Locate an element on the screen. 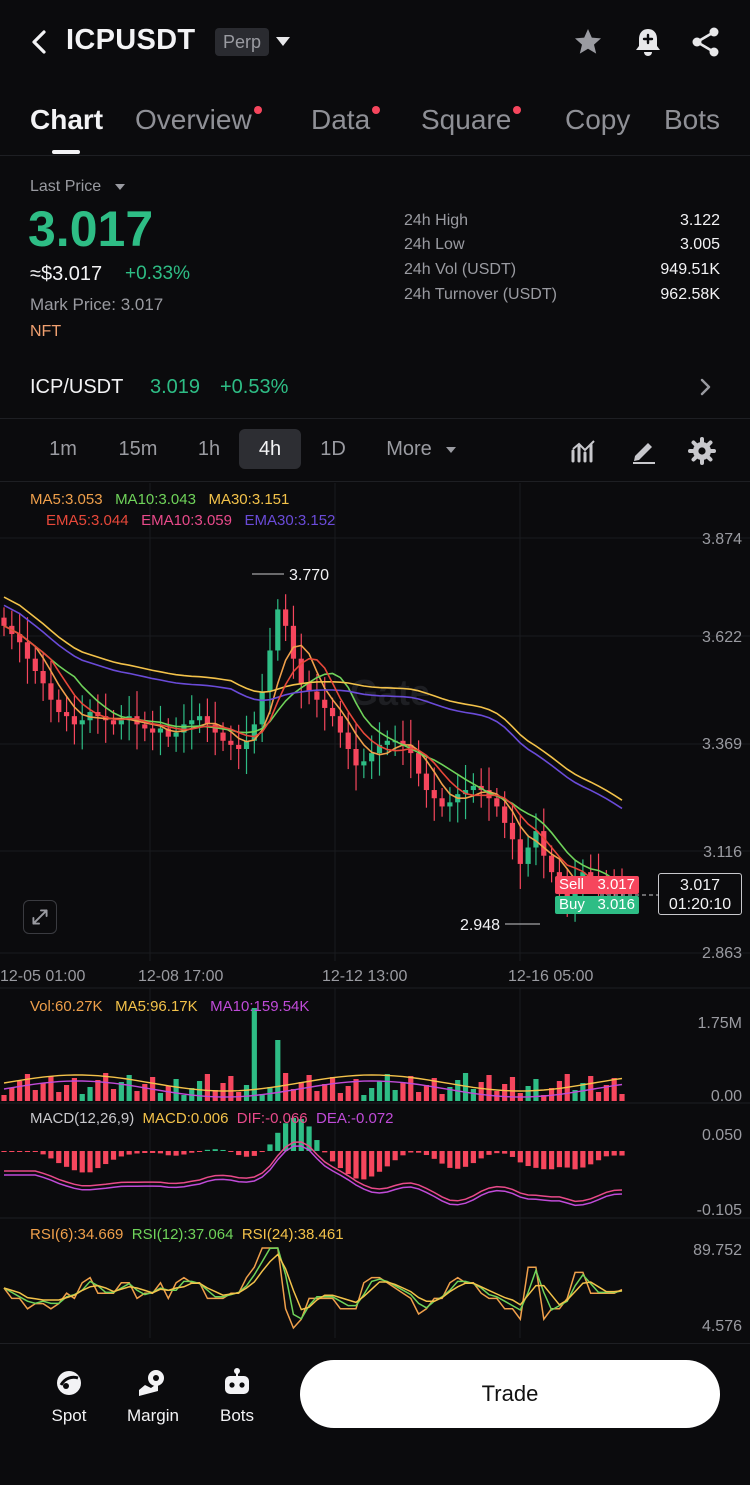 The width and height of the screenshot is (750, 1485). star-icon is located at coordinates (588, 42).